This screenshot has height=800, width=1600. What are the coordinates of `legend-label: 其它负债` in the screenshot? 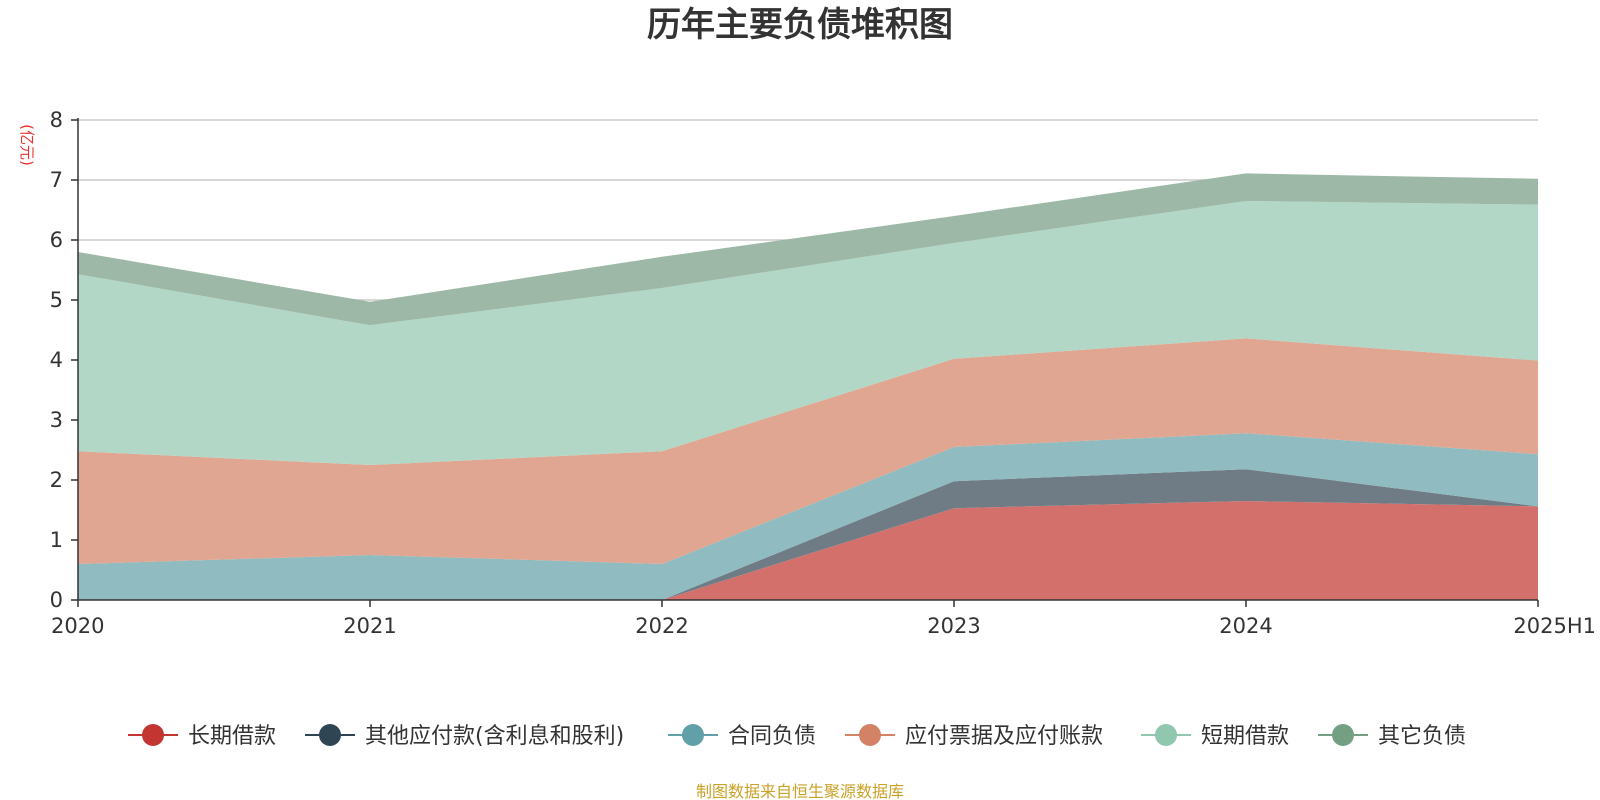 It's located at (1422, 736).